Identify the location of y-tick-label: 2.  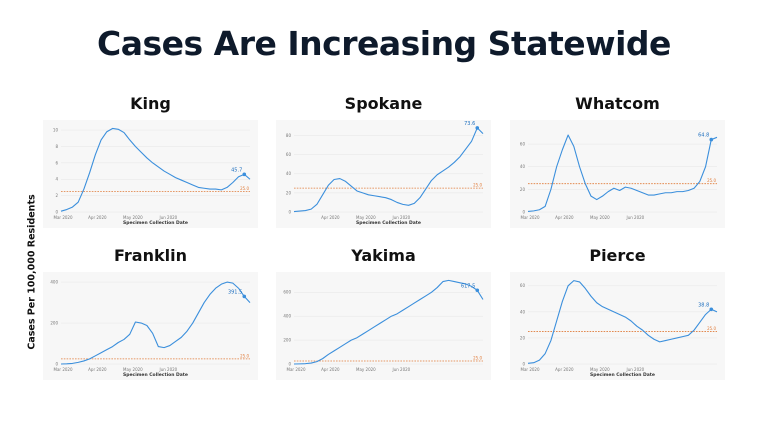
(56, 195).